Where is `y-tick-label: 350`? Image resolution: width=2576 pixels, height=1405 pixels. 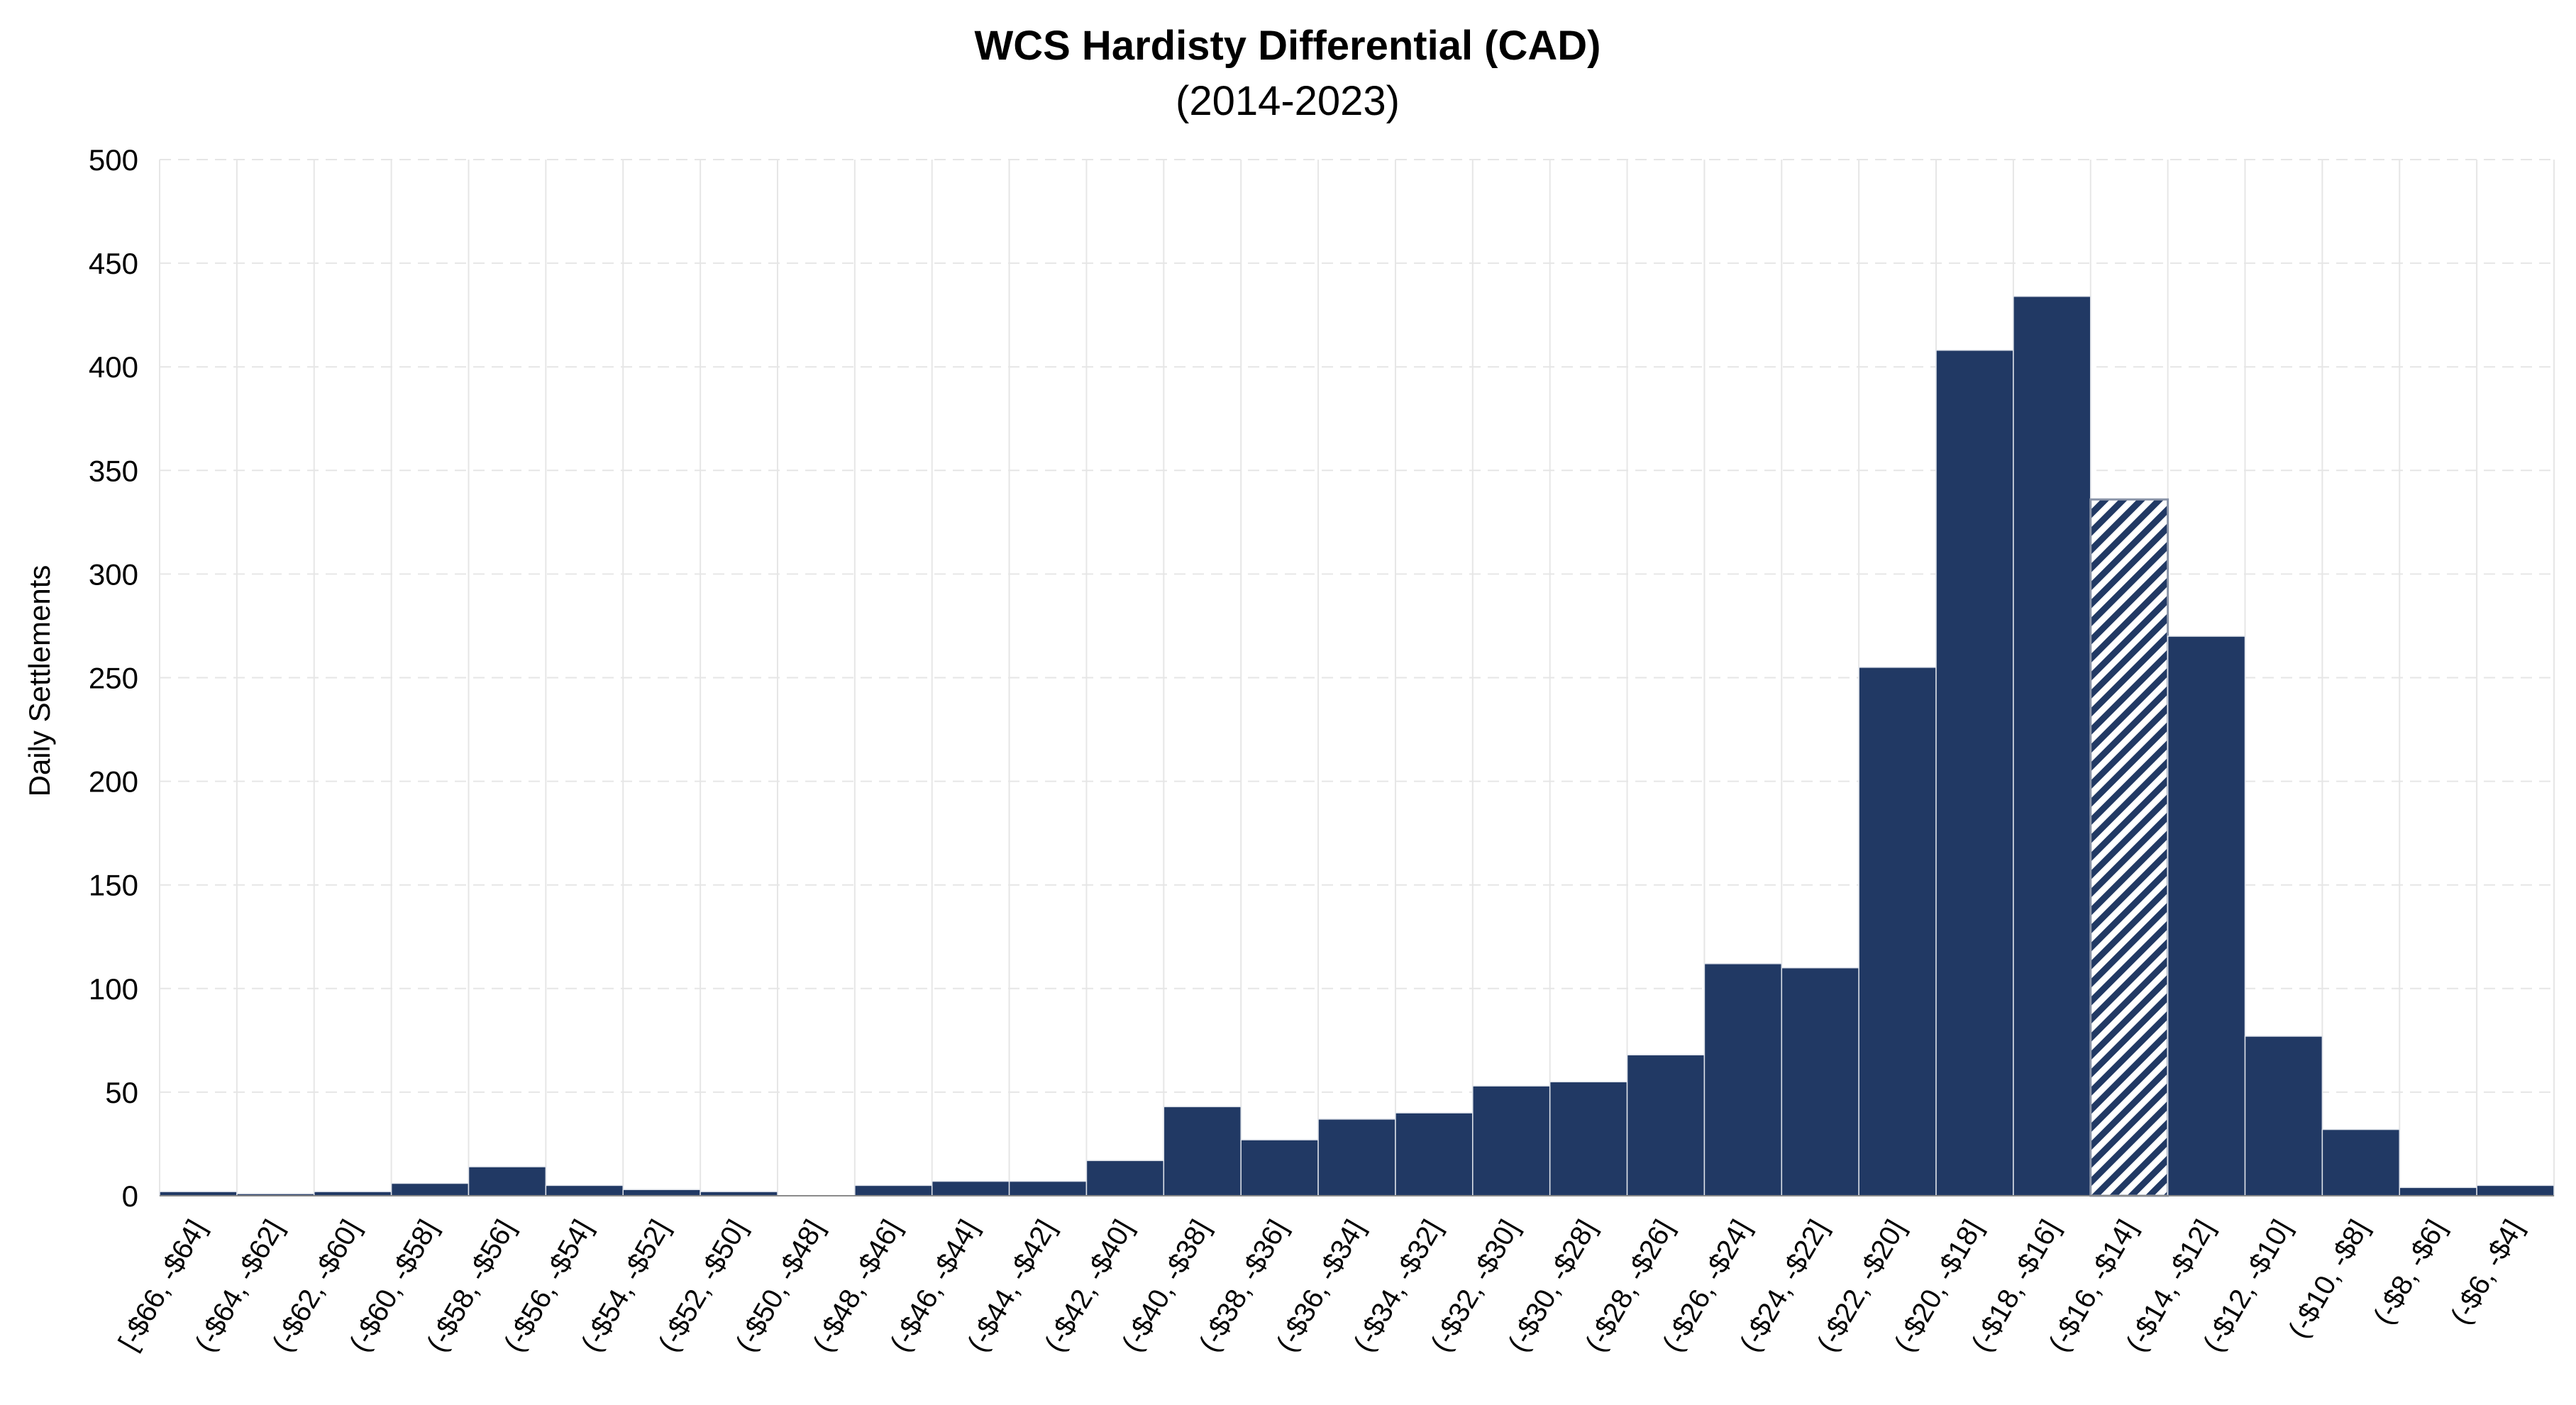
y-tick-label: 350 is located at coordinates (113, 470).